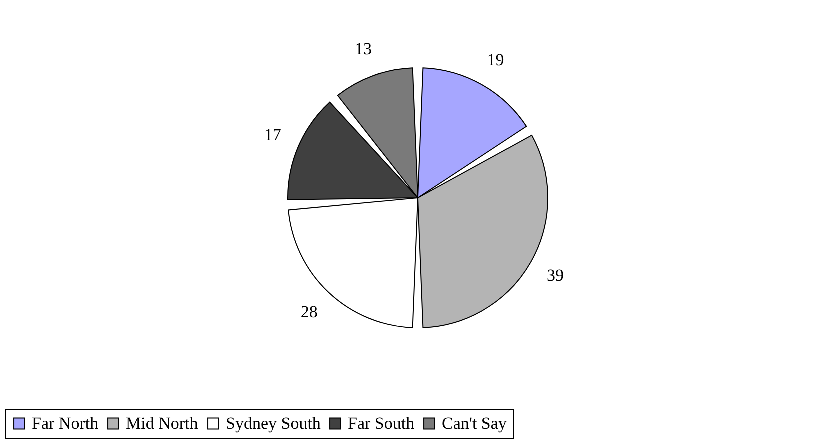  I want to click on data-label: 17, so click(273, 135).